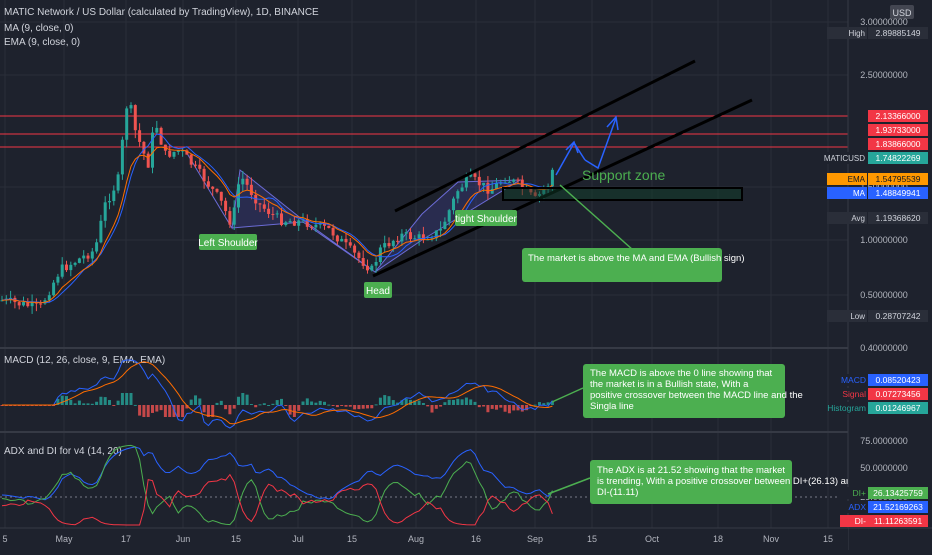 The height and width of the screenshot is (555, 932). Describe the element at coordinates (858, 218) in the screenshot. I see `price-badge-label: Avg` at that location.